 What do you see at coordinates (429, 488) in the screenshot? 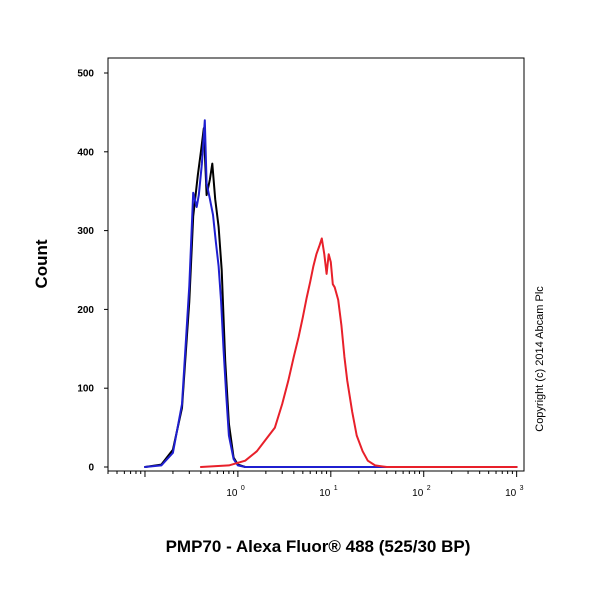
I see `x-tick-exponent: 2` at bounding box center [429, 488].